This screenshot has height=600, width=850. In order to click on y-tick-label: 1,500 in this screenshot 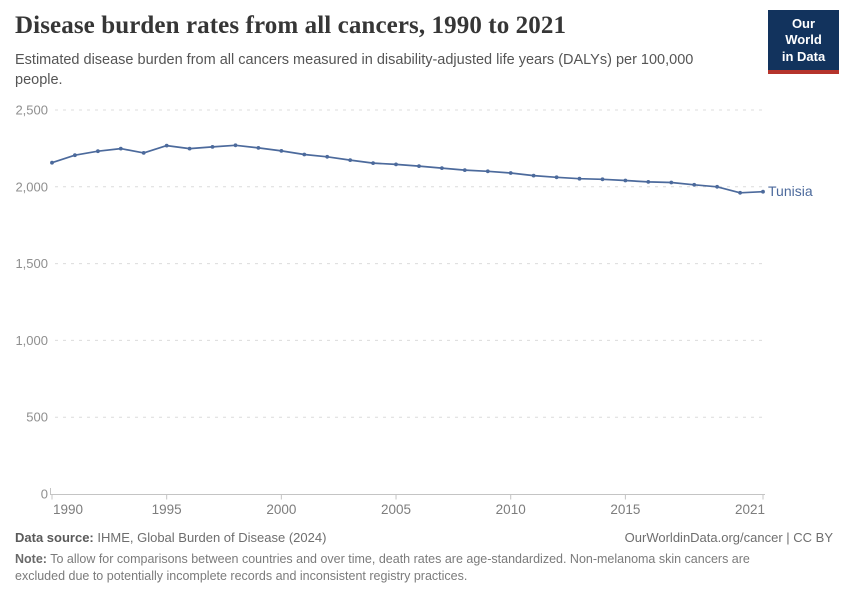, I will do `click(31, 263)`.